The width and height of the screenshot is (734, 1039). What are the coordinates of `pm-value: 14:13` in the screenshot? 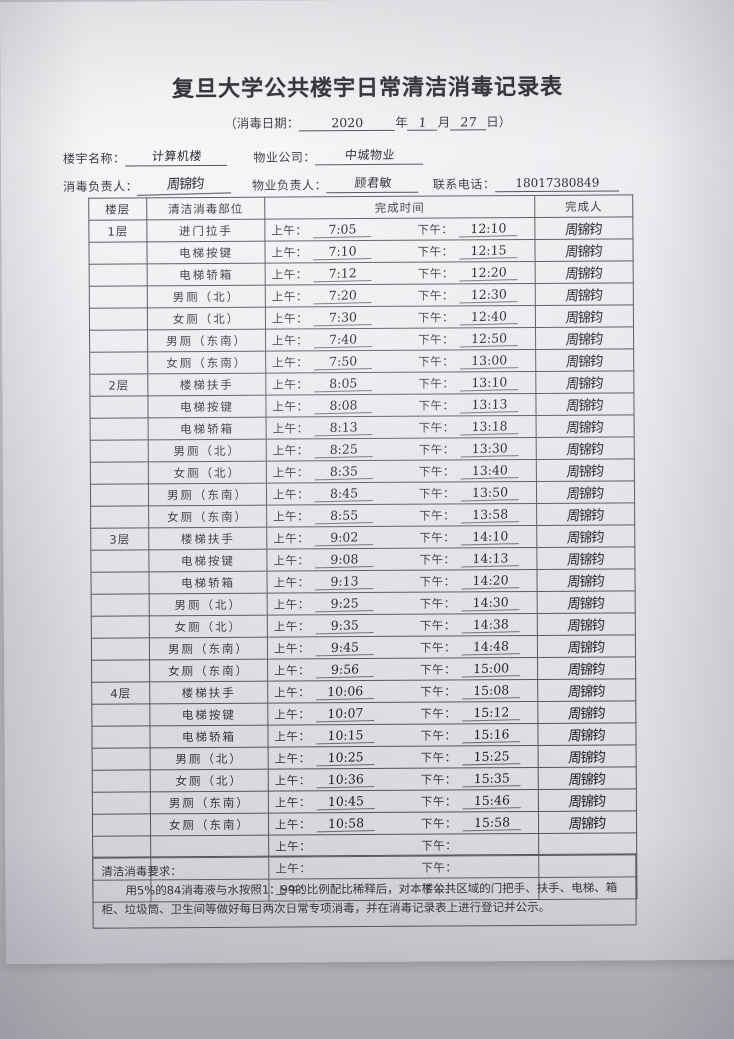 It's located at (490, 558).